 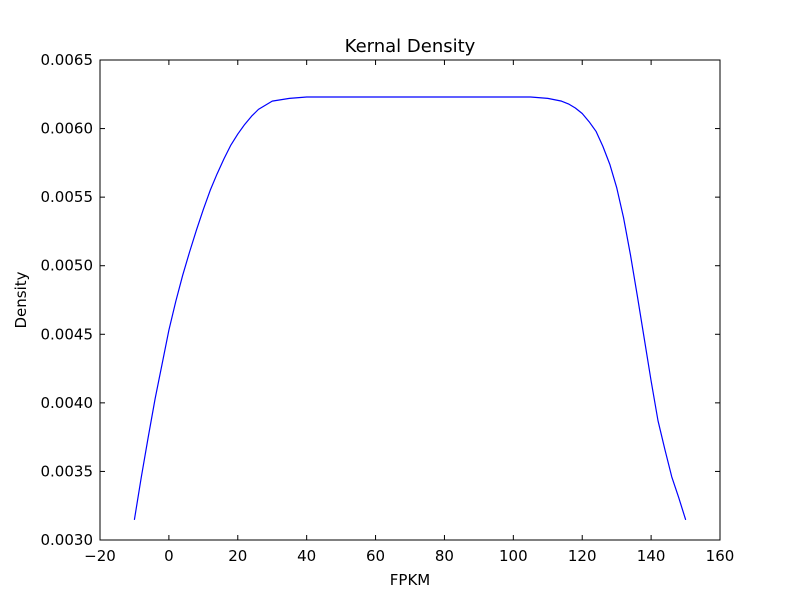 I want to click on y-tick-label: 0.0055, so click(x=67, y=197).